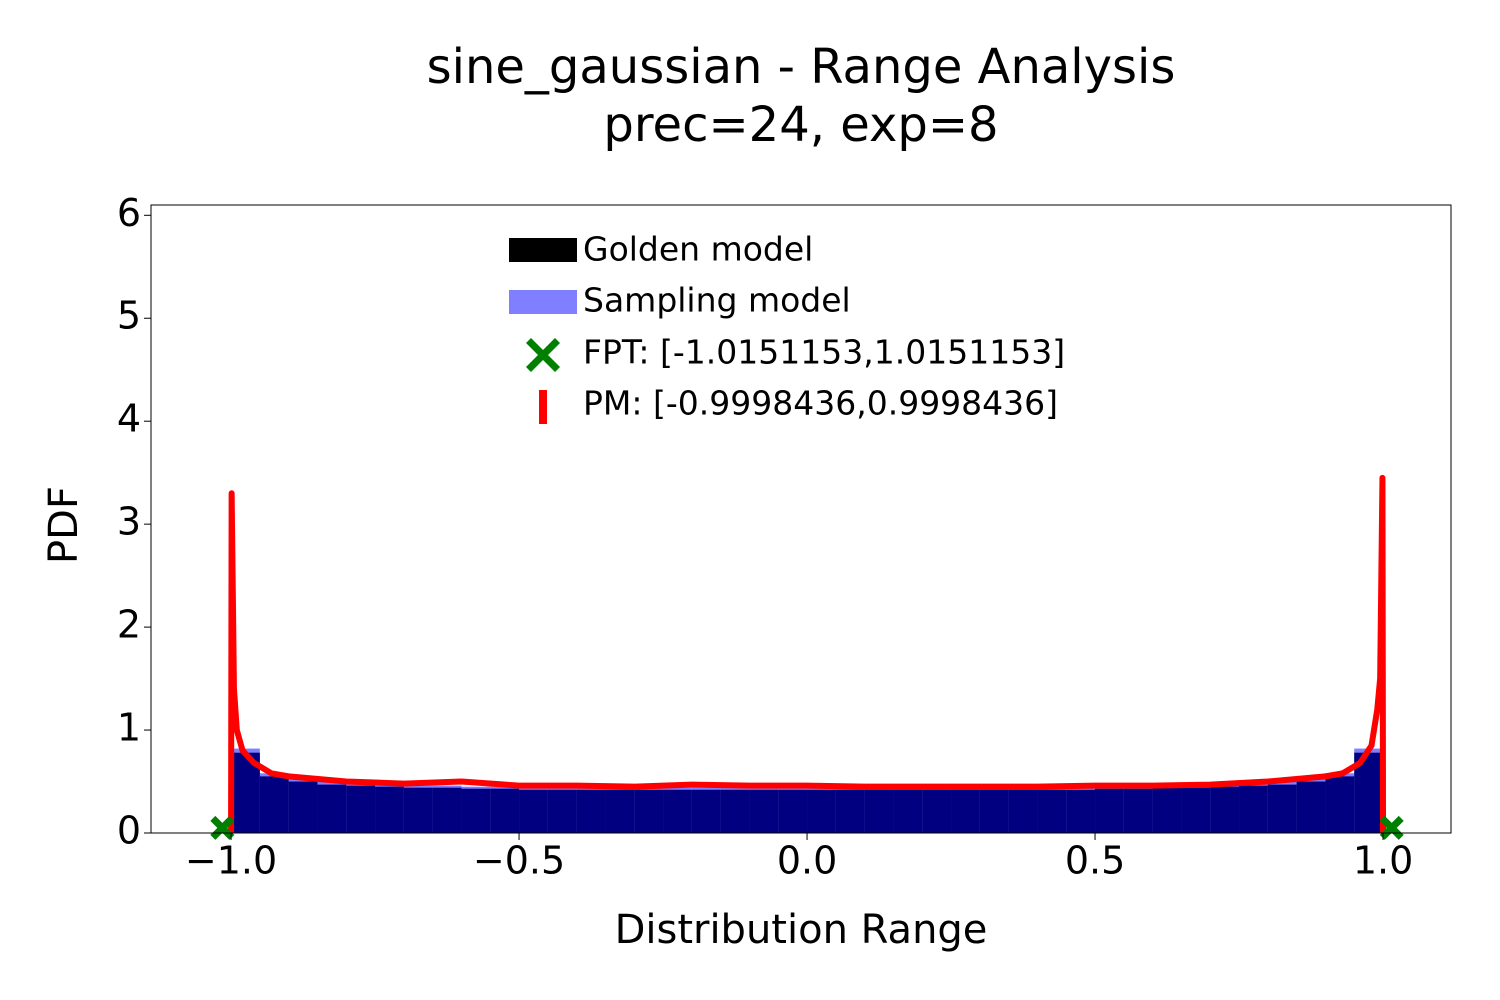 The image size is (1500, 1000). What do you see at coordinates (1095, 861) in the screenshot?
I see `x-tick-label: 0.5` at bounding box center [1095, 861].